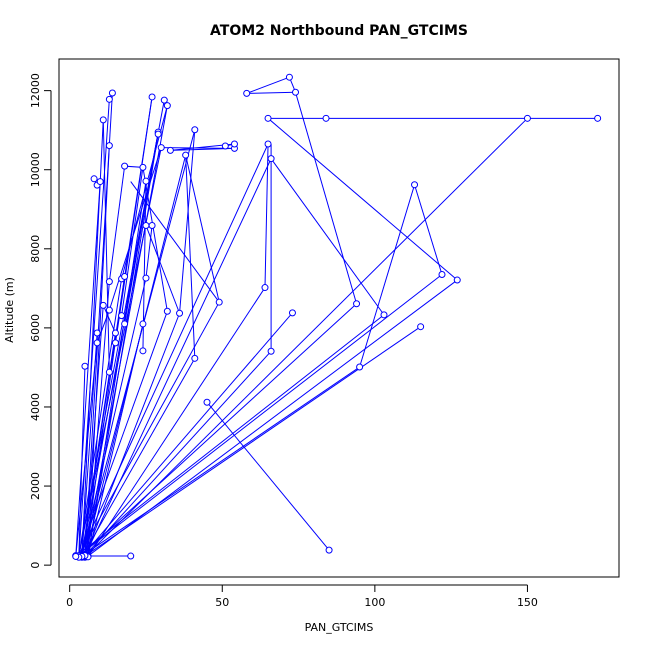 This screenshot has height=650, width=650. Describe the element at coordinates (35, 249) in the screenshot. I see `y-tick-label: 8000` at that location.